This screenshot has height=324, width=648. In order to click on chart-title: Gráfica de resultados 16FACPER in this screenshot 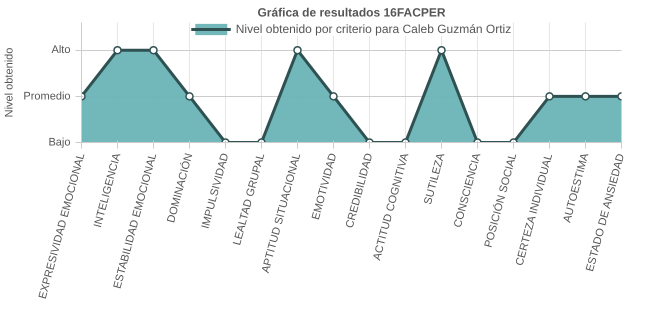, I will do `click(351, 13)`.